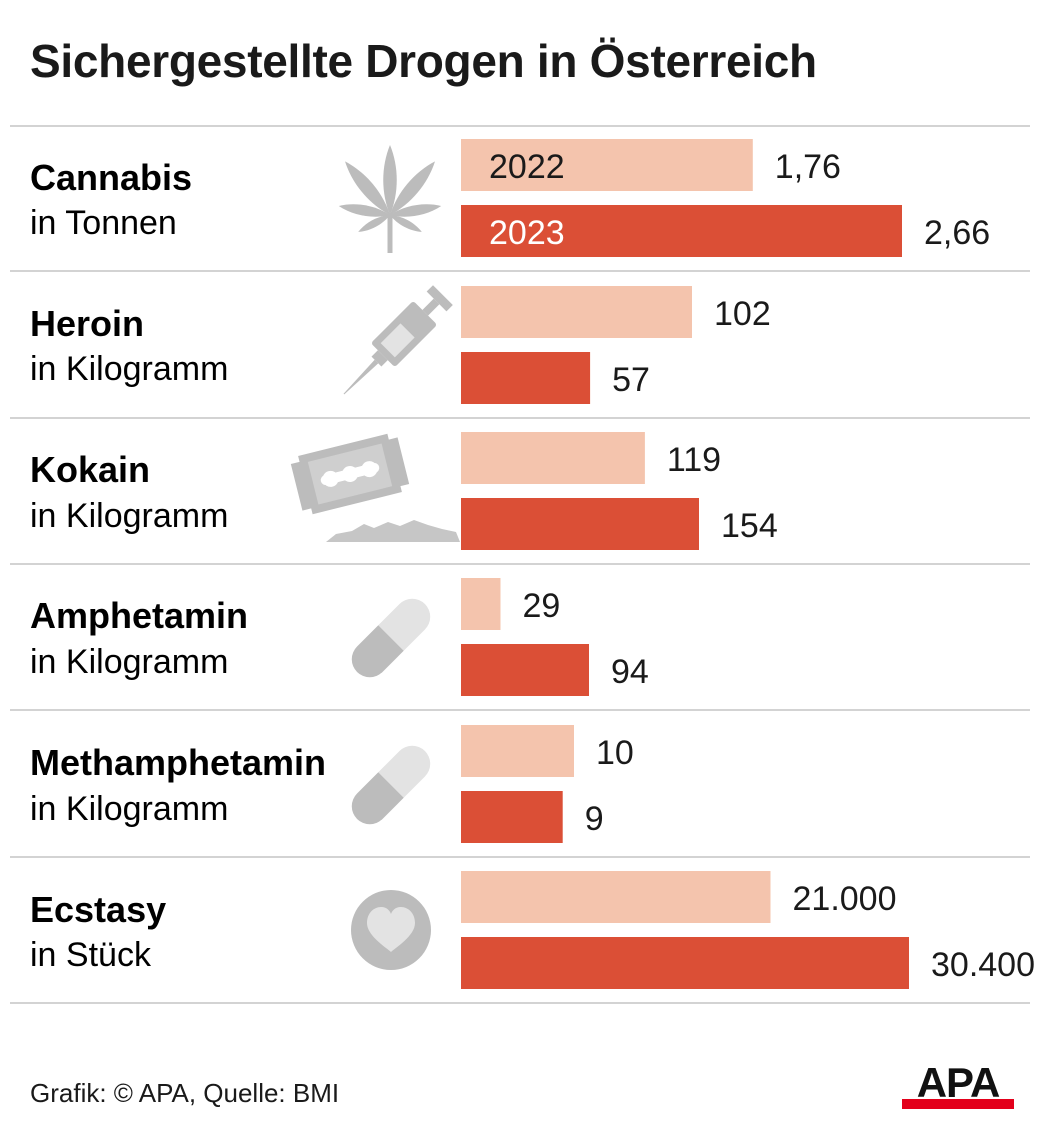 The height and width of the screenshot is (1134, 1041). What do you see at coordinates (615, 753) in the screenshot?
I see `value-label-2022: 10` at bounding box center [615, 753].